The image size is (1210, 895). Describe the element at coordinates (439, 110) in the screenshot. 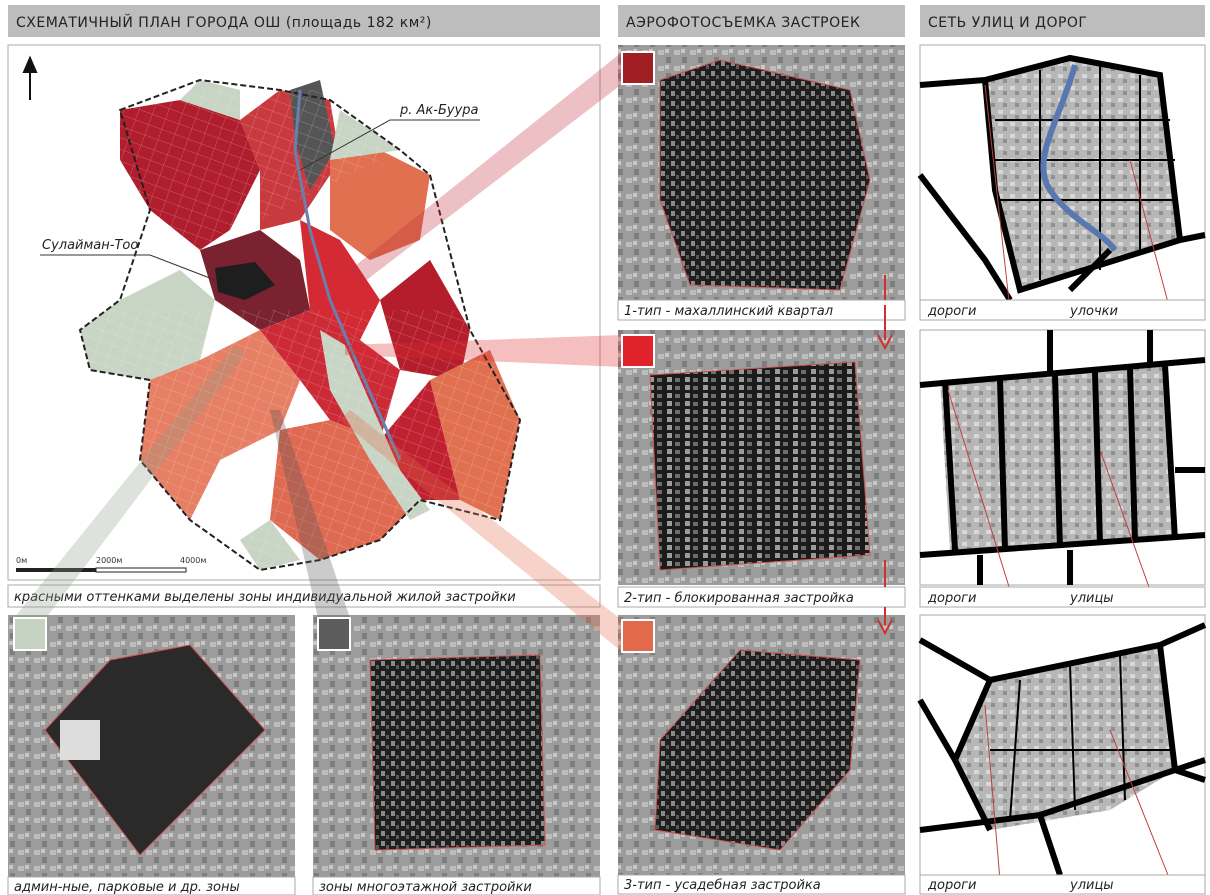

I see `river-label: р. Ак-Буура` at that location.